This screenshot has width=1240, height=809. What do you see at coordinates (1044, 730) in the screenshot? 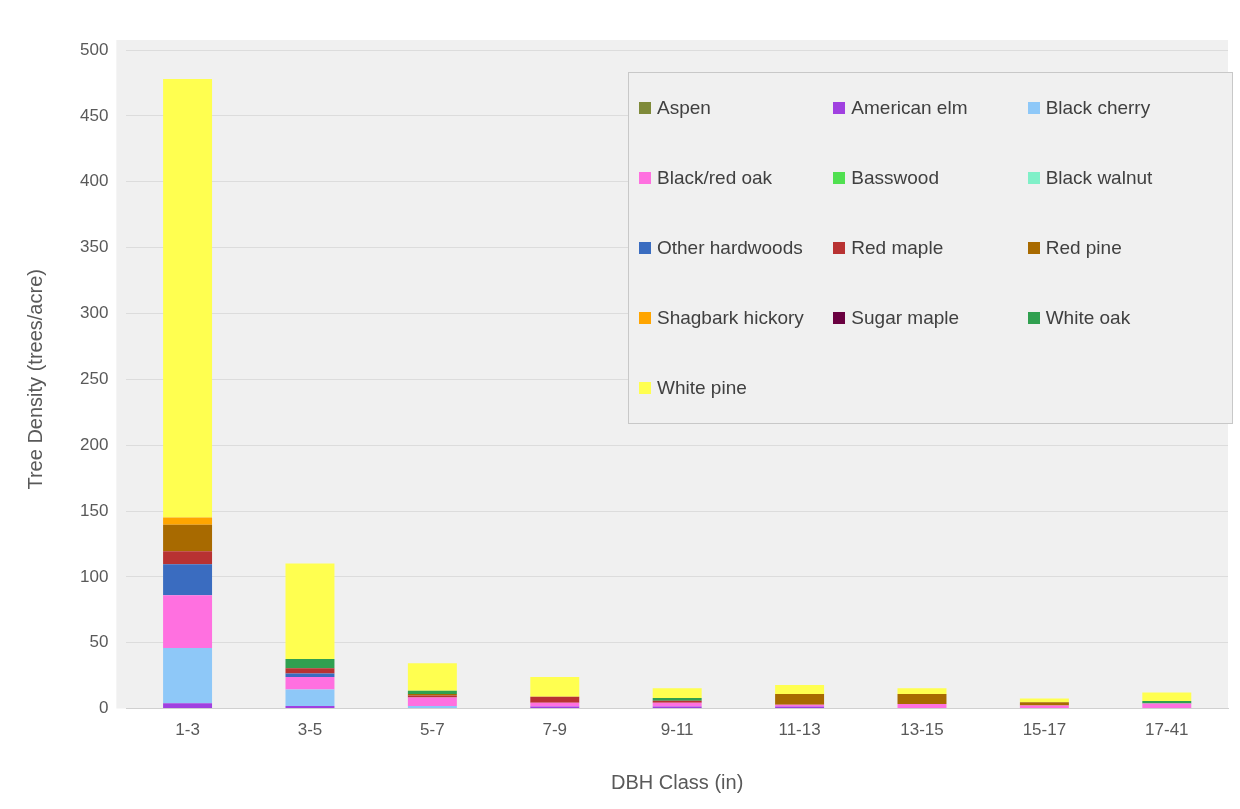
I see `x-tick-label: 15-17` at bounding box center [1044, 730].